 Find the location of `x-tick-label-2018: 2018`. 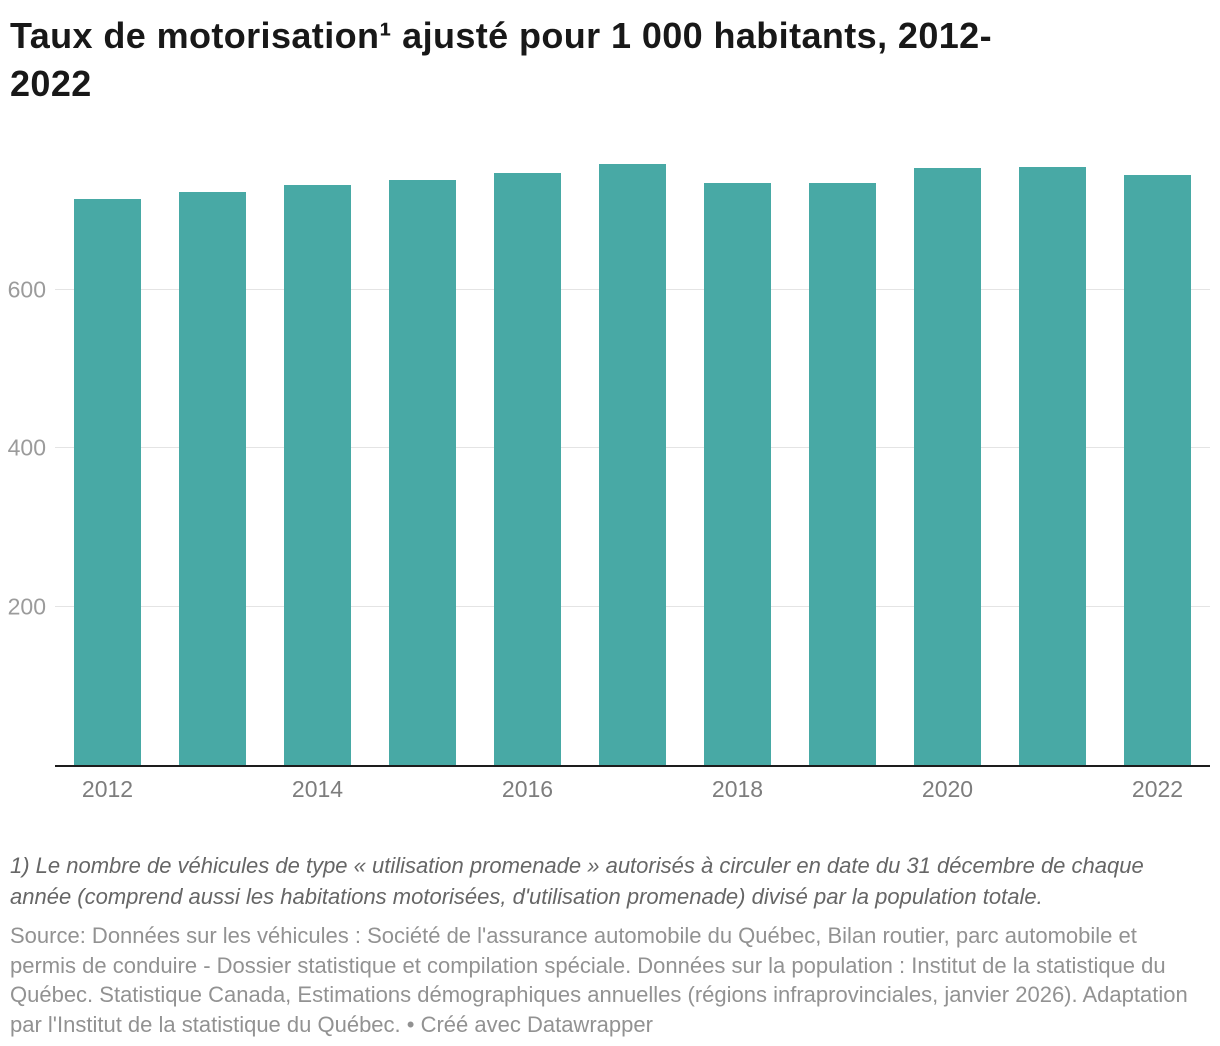

x-tick-label-2018: 2018 is located at coordinates (737, 789).